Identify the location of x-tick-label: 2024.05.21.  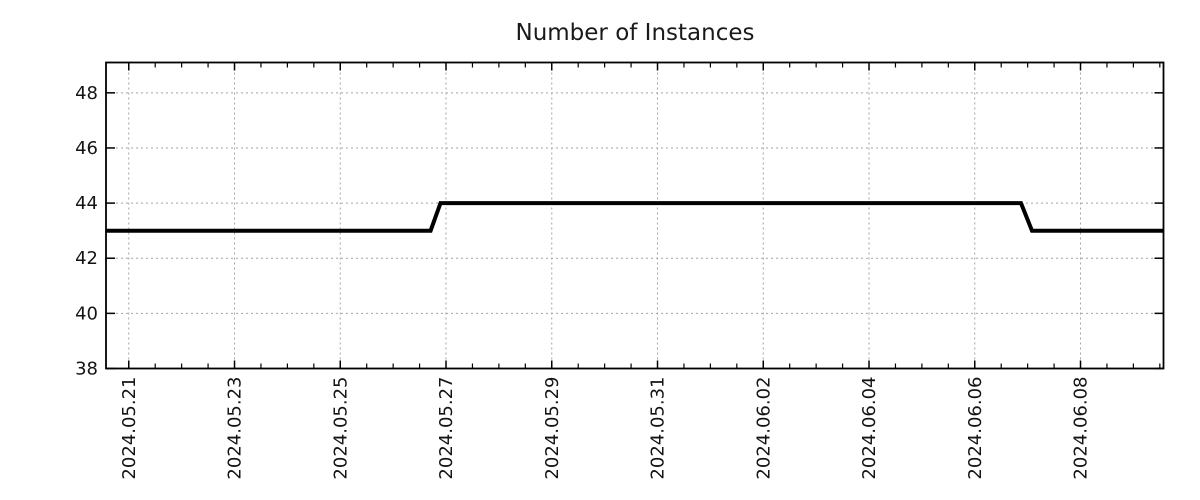
(129, 428).